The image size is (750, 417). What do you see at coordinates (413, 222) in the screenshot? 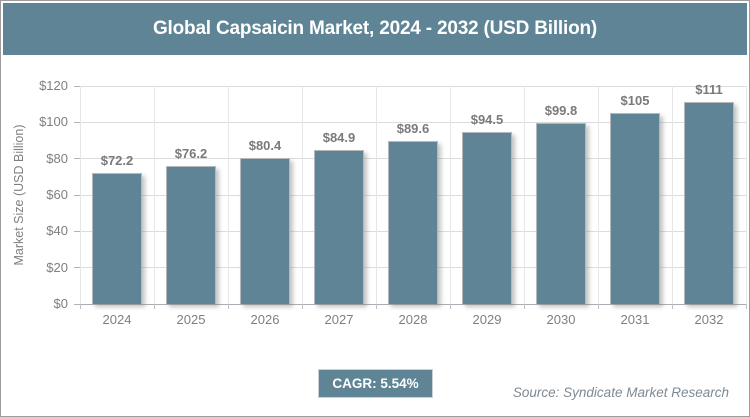
I see `bar-2028` at bounding box center [413, 222].